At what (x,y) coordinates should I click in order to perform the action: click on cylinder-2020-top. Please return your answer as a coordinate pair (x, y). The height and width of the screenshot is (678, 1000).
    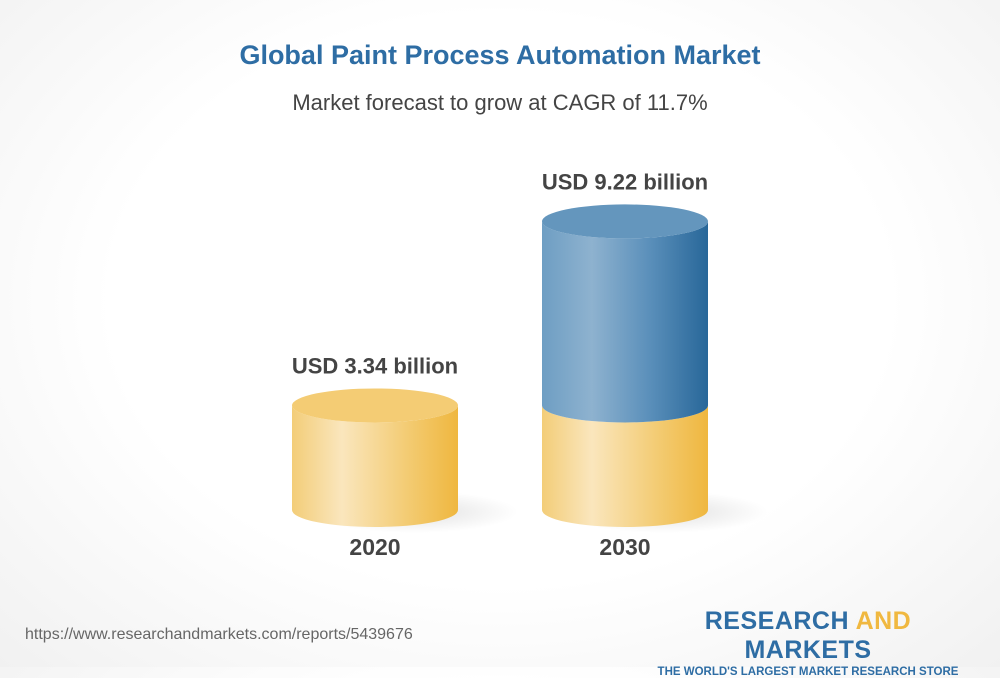
    Looking at the image, I should click on (375, 405).